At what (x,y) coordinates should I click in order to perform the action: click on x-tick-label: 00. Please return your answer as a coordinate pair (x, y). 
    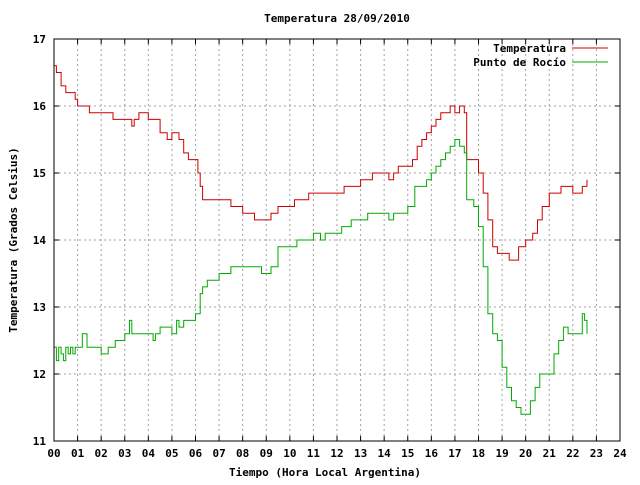
    Looking at the image, I should click on (53, 453).